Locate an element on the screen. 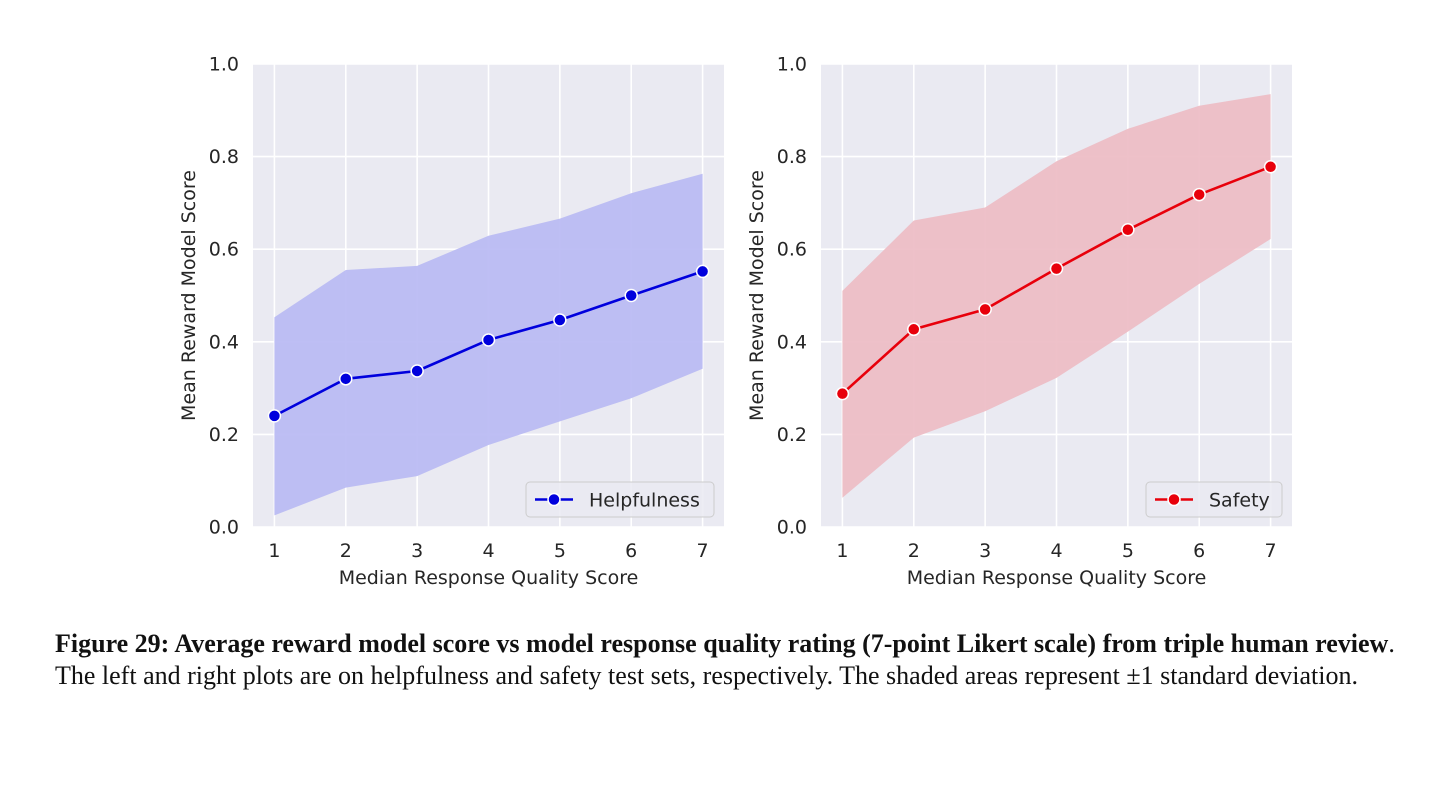  legend: Safety is located at coordinates (1214, 499).